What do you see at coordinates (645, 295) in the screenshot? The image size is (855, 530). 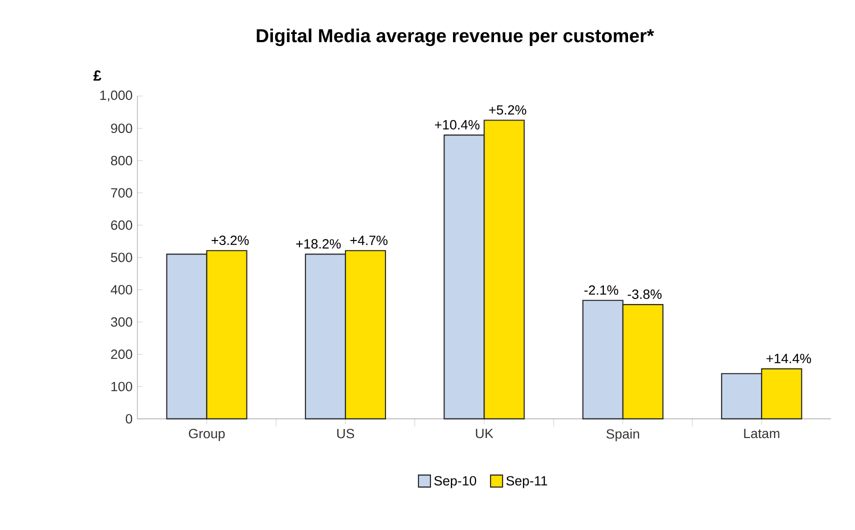 I see `annotation: -3.8%` at bounding box center [645, 295].